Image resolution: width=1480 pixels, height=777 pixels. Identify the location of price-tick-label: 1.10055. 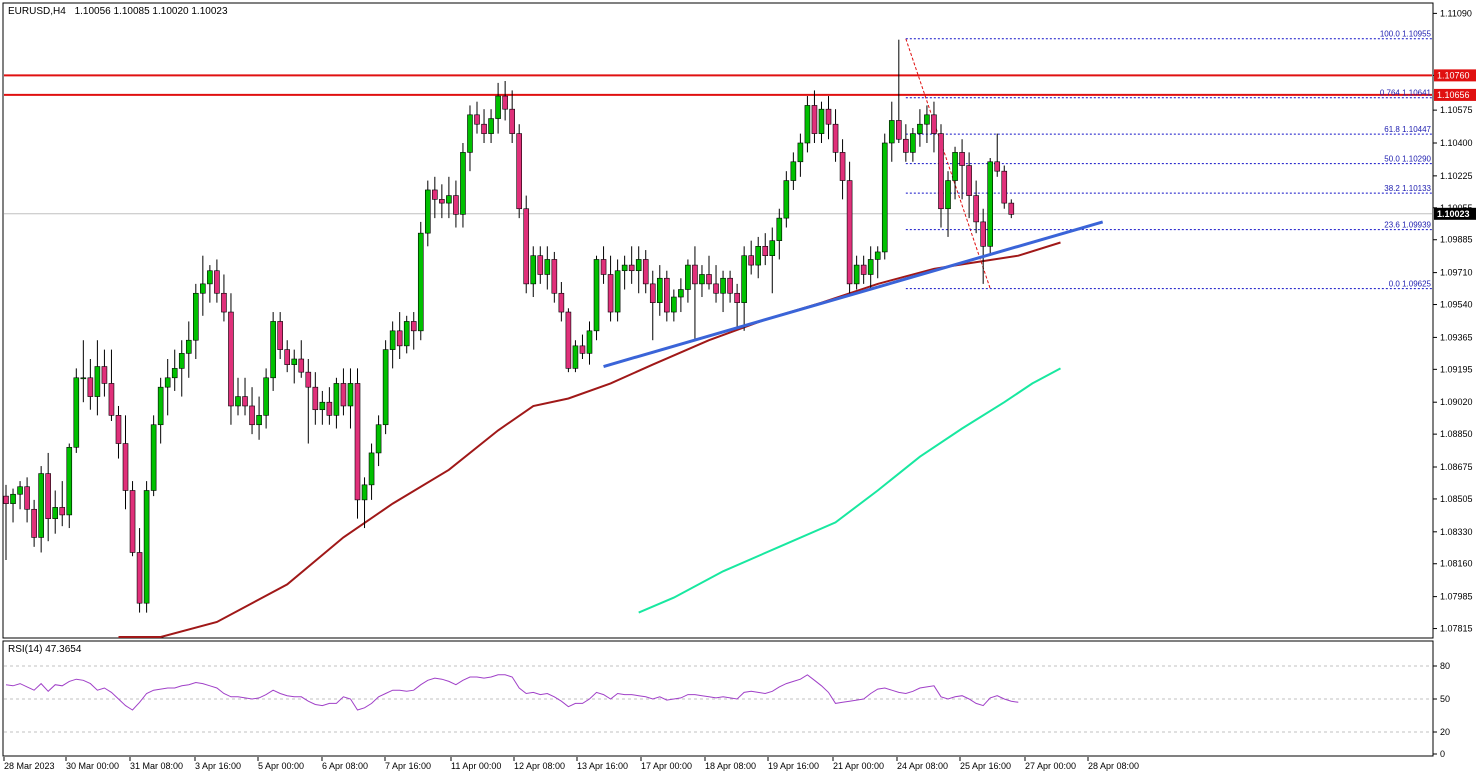
(1456, 208).